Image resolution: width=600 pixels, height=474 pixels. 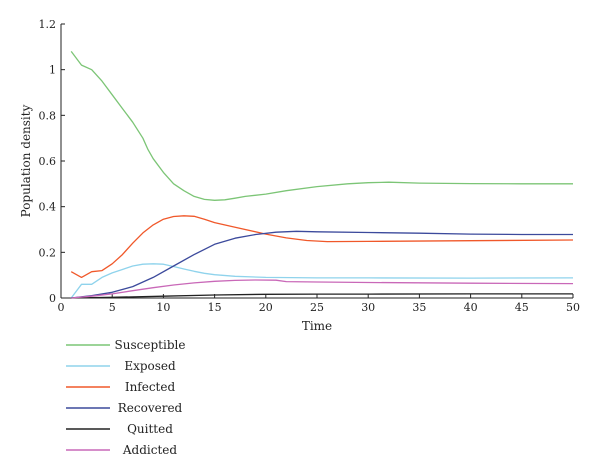 I want to click on x-tick-label: 15, so click(x=215, y=307).